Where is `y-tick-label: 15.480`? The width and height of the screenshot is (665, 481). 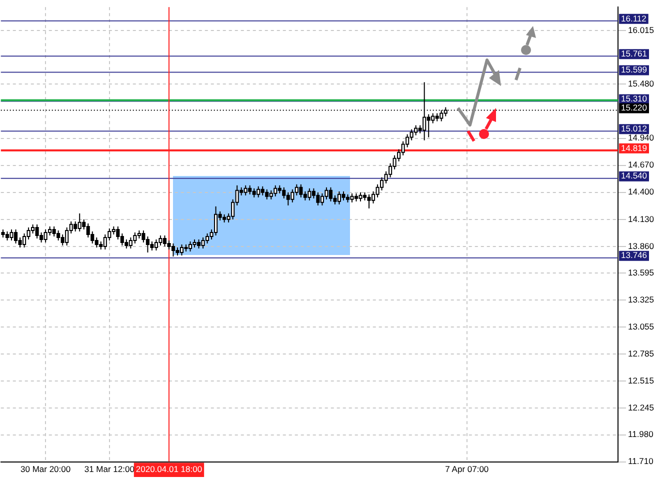 y-tick-label: 15.480 is located at coordinates (641, 83).